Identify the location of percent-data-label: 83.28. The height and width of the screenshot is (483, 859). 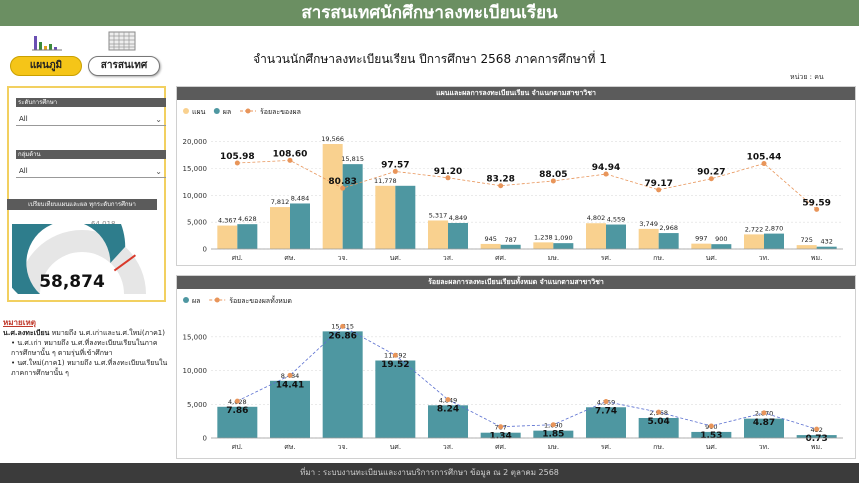
(500, 180).